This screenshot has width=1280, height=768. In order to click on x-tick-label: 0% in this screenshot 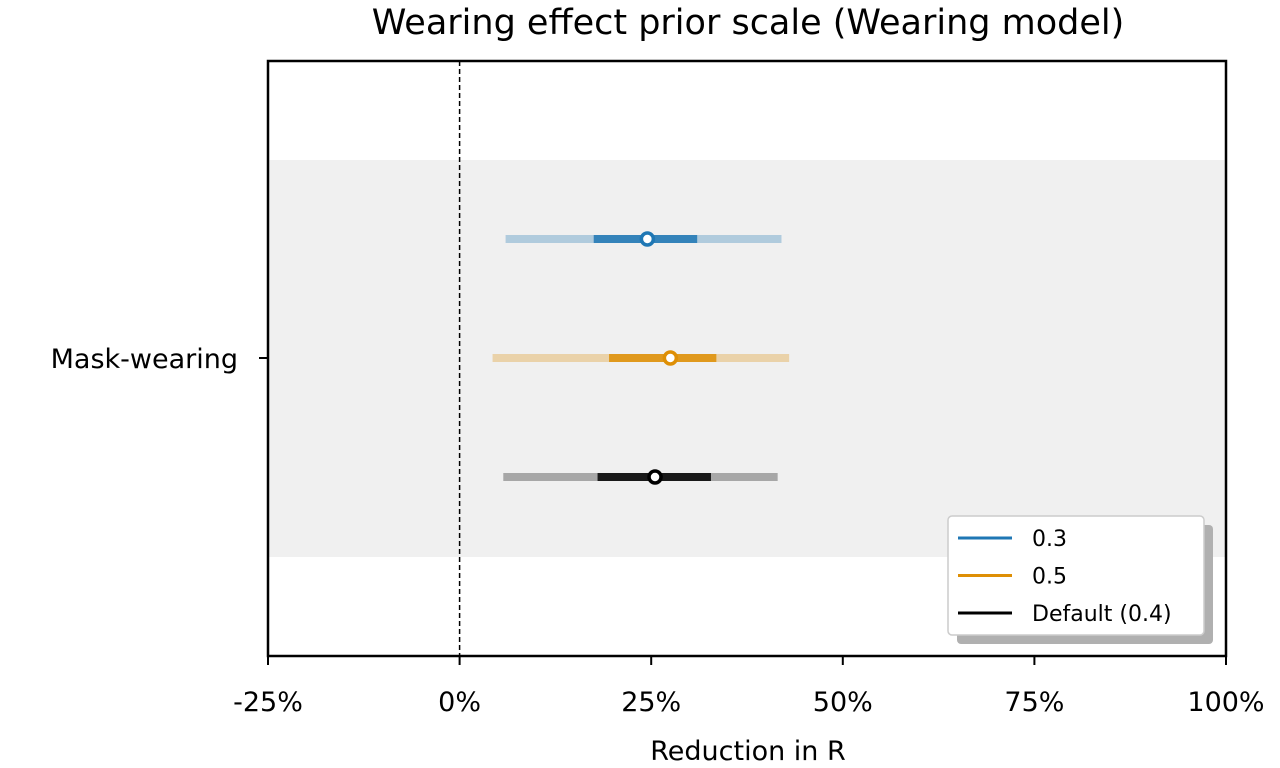, I will do `click(459, 702)`.